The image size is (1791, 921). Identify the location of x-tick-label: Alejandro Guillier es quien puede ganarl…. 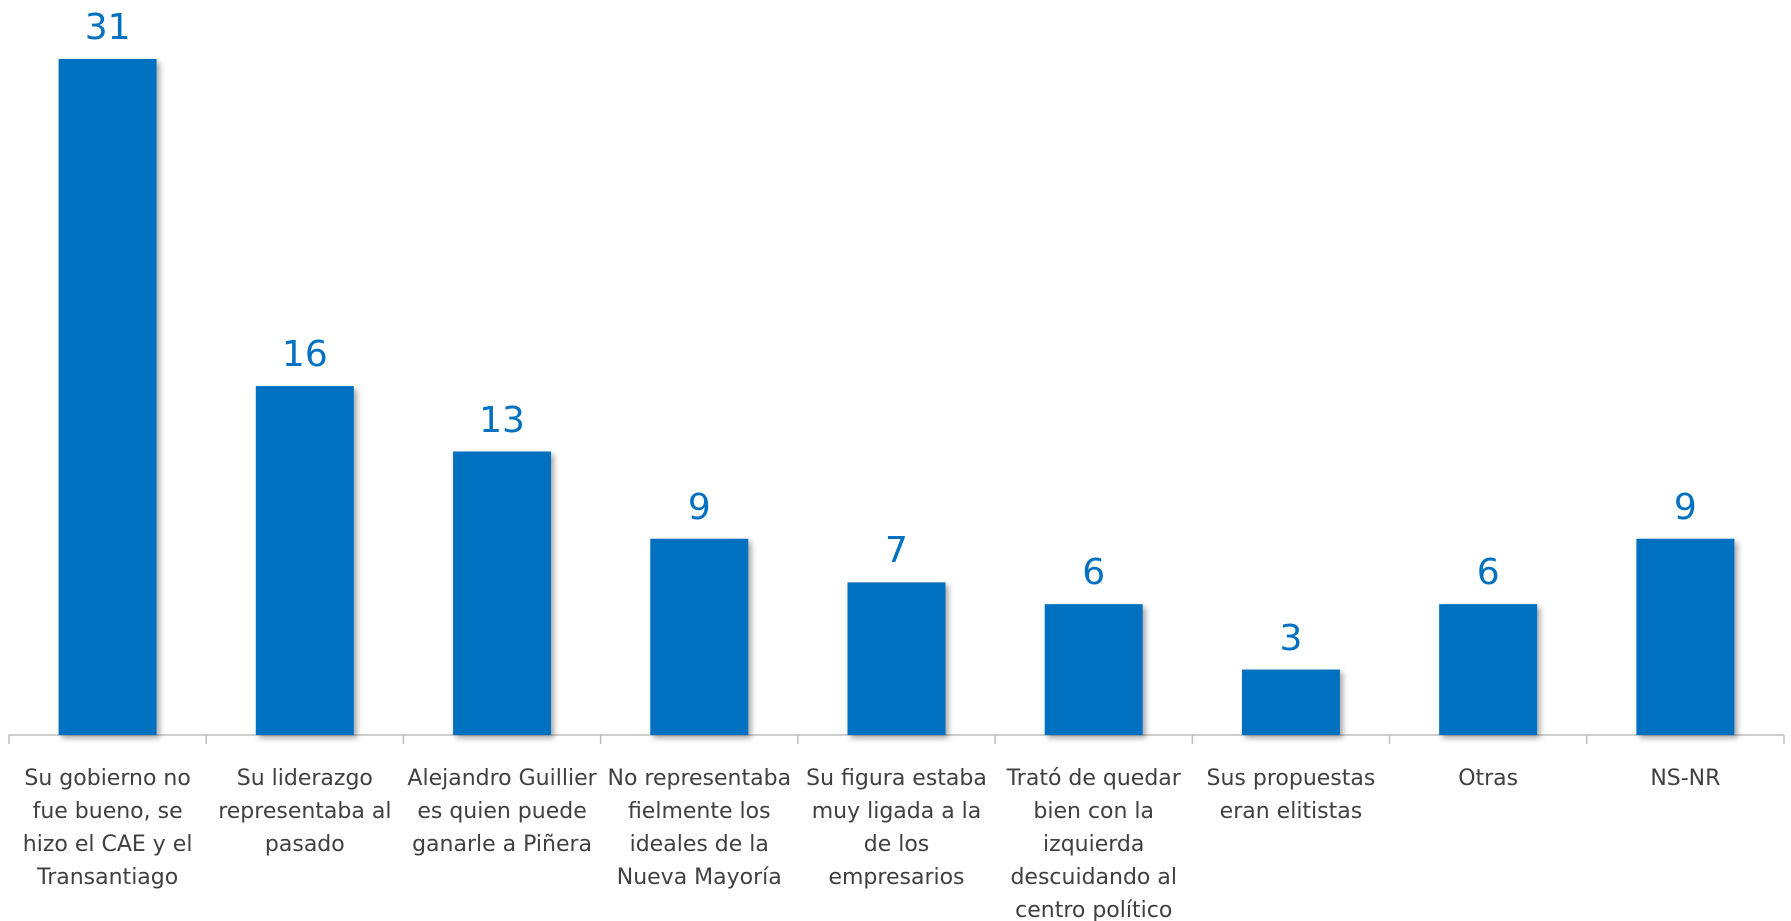
(502, 811).